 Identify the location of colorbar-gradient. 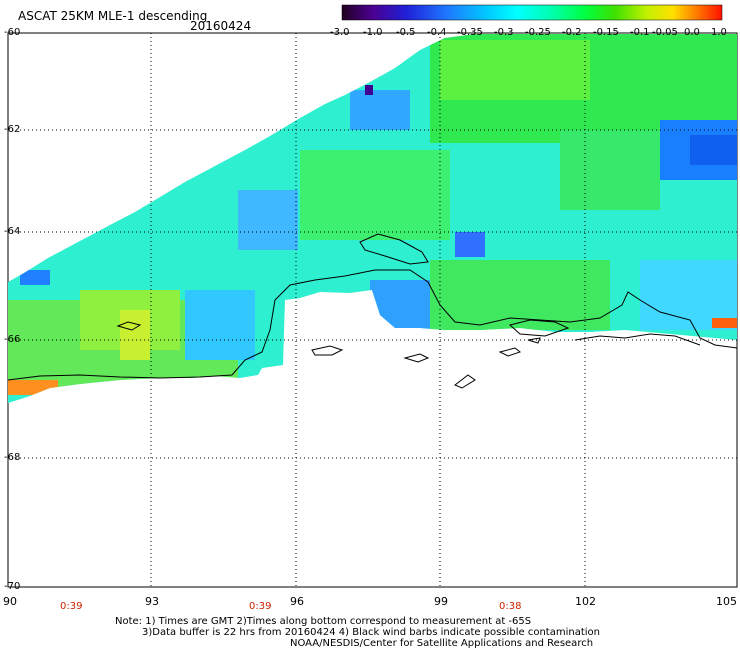
(532, 12).